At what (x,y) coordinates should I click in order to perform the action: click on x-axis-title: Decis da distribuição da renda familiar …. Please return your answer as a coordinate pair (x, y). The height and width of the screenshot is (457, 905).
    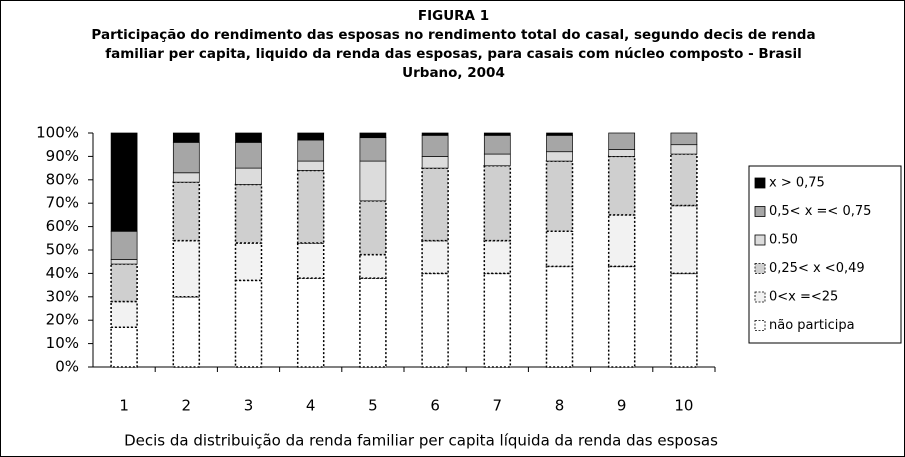
    Looking at the image, I should click on (421, 441).